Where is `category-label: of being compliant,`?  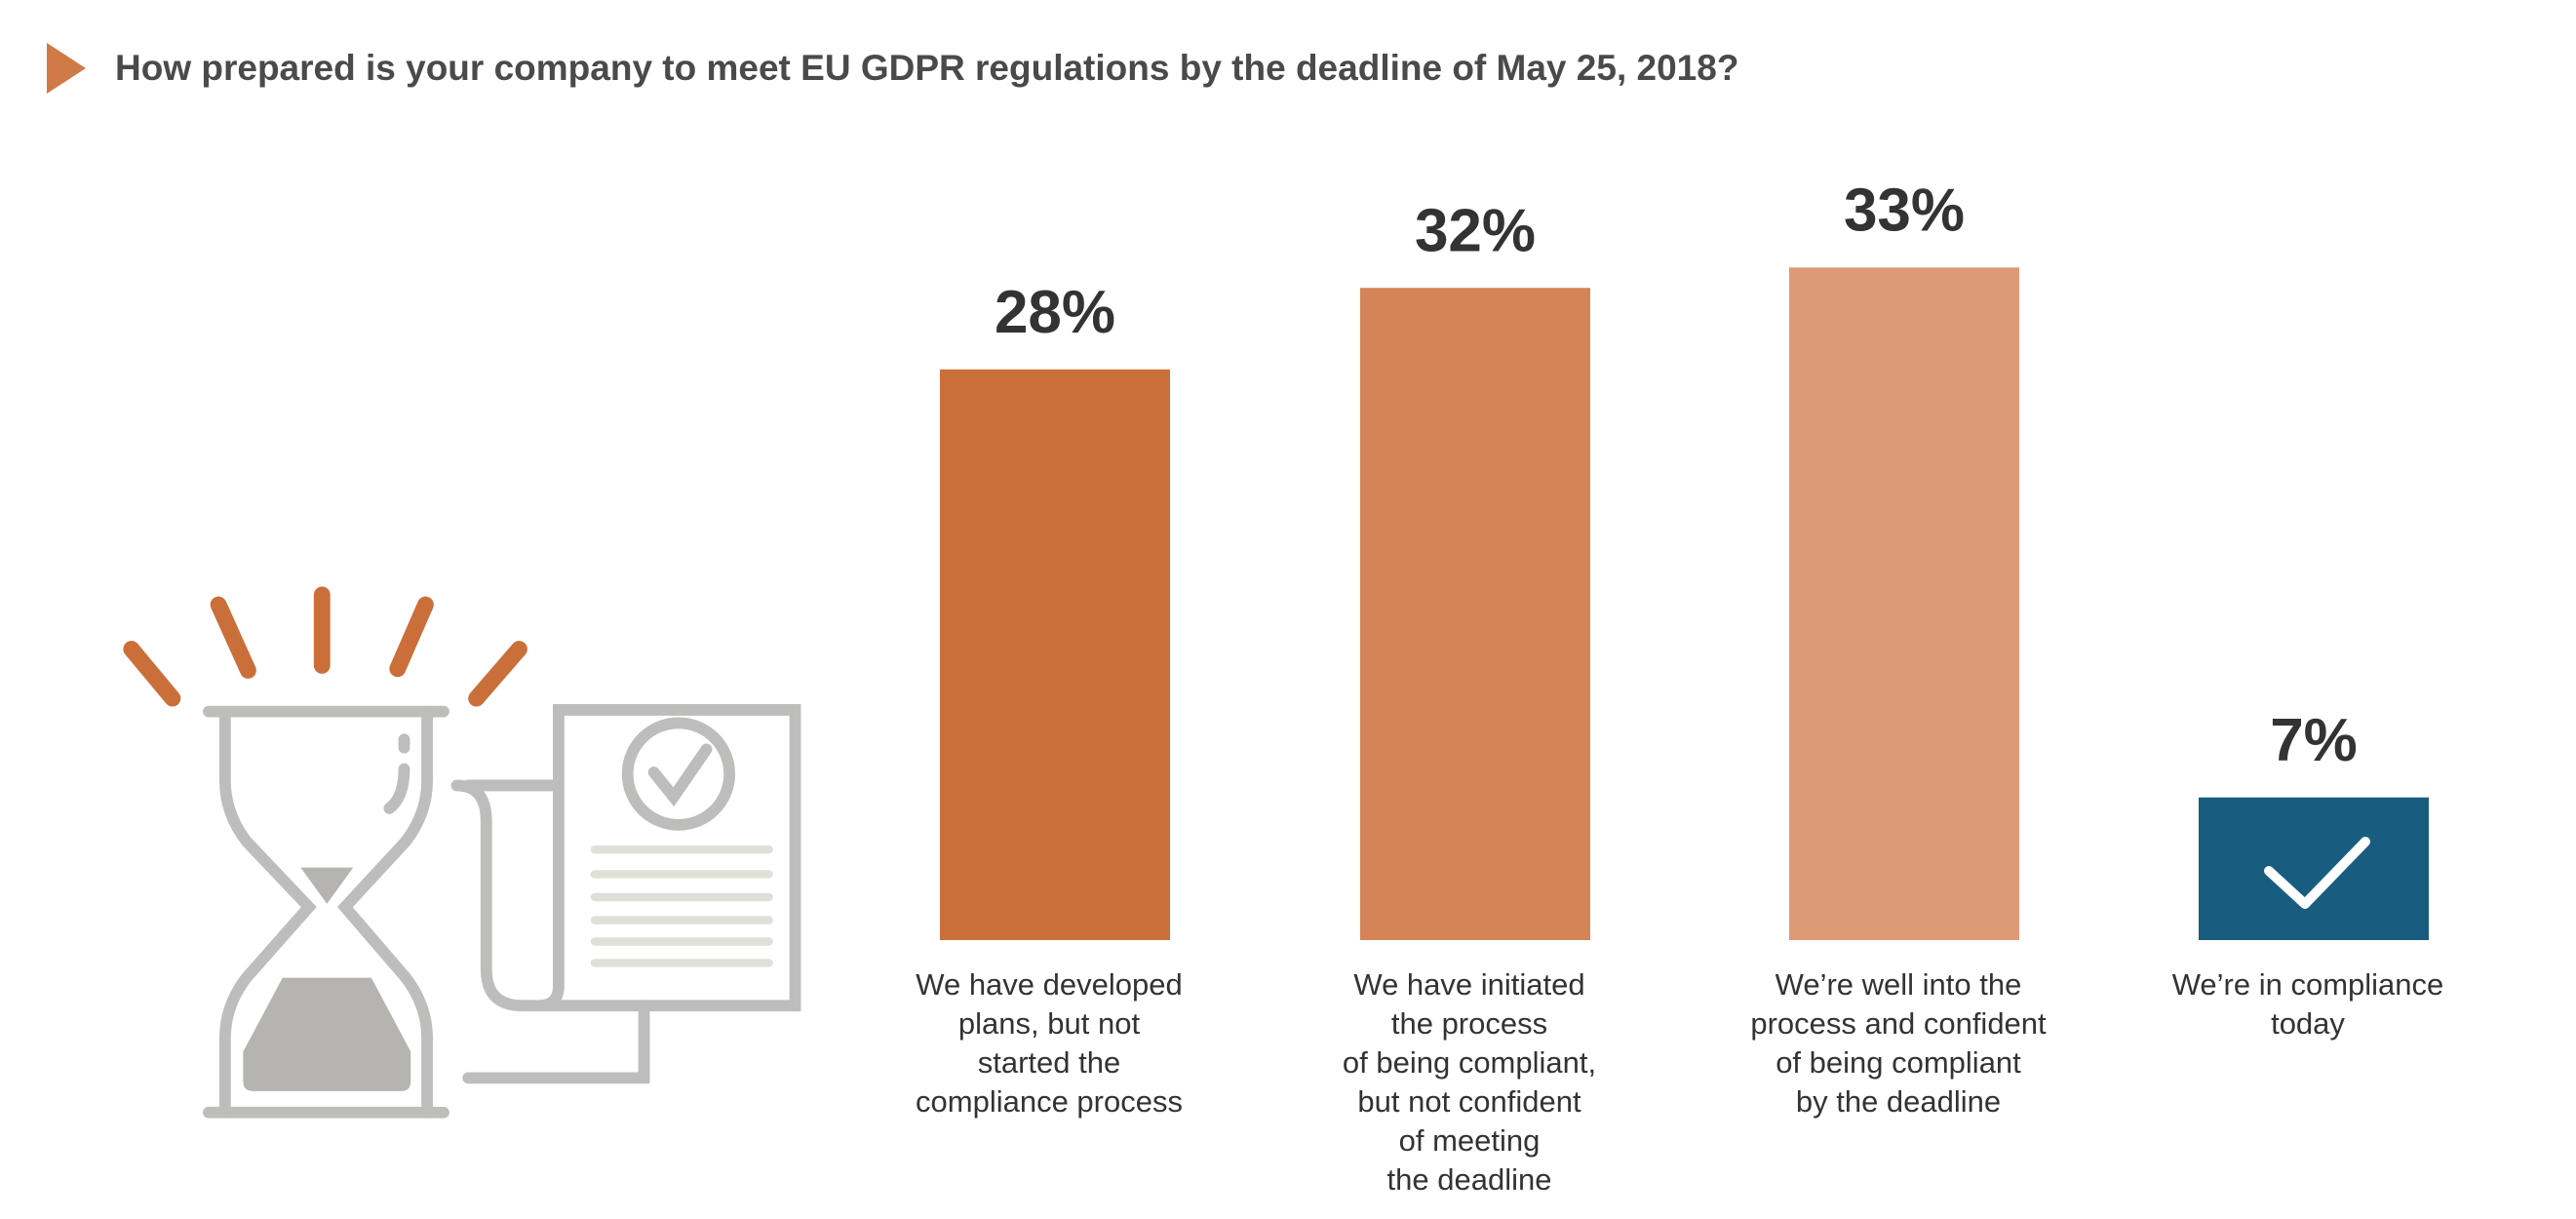 category-label: of being compliant, is located at coordinates (1469, 1062).